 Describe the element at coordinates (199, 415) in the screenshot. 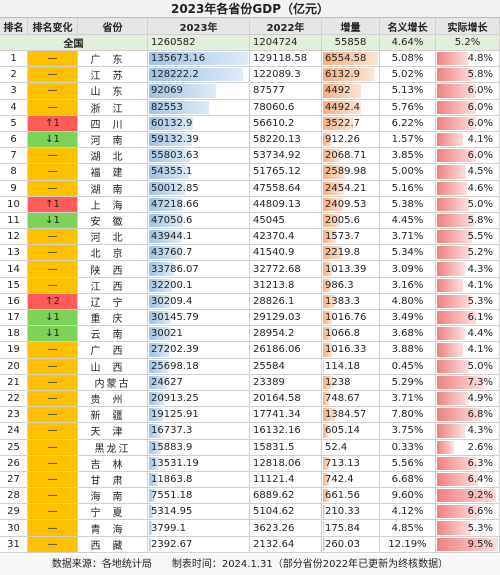

I see `gdp-2023-cell: 19125.91` at that location.